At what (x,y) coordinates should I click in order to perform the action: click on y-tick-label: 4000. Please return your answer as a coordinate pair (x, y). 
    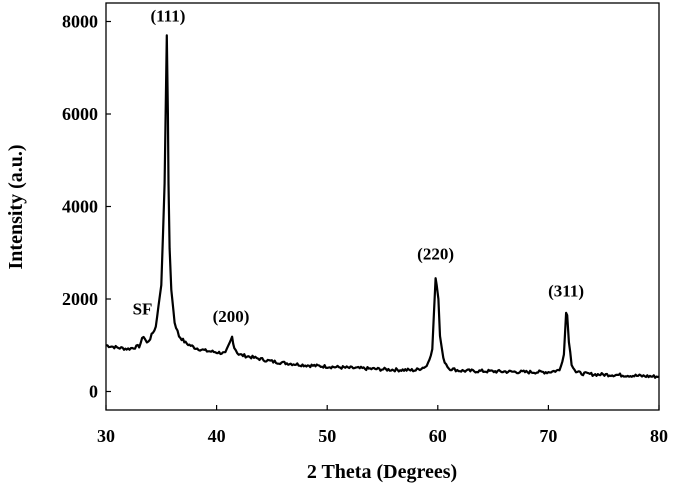
    Looking at the image, I should click on (80, 207).